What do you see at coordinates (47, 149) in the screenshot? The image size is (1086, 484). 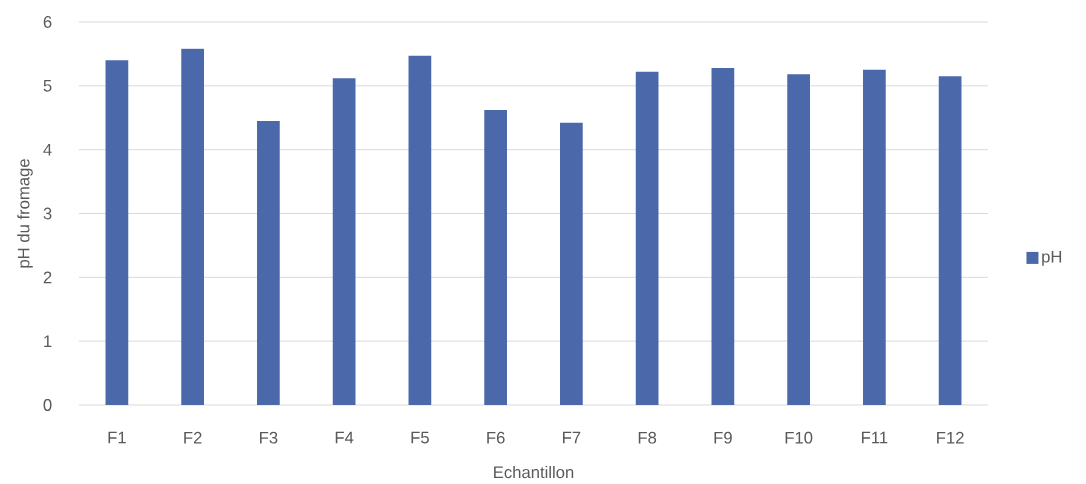 I see `y-tick-label: 4` at bounding box center [47, 149].